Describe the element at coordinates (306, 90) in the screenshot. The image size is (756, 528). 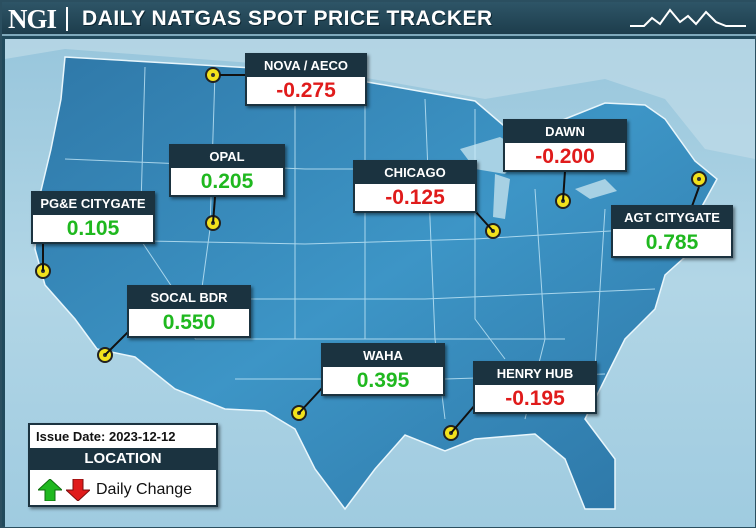
I see `location-change: -0.275` at that location.